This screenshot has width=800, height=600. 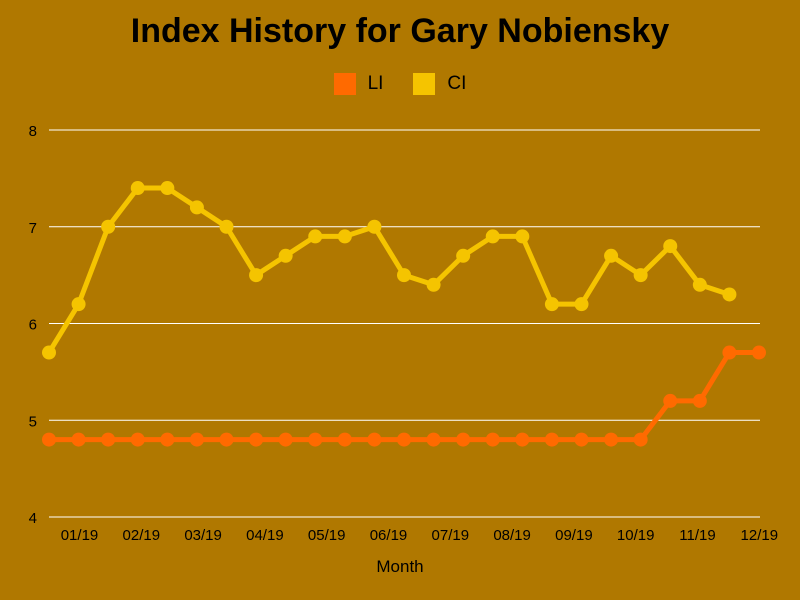 What do you see at coordinates (574, 535) in the screenshot?
I see `x-tick-label: 09/19` at bounding box center [574, 535].